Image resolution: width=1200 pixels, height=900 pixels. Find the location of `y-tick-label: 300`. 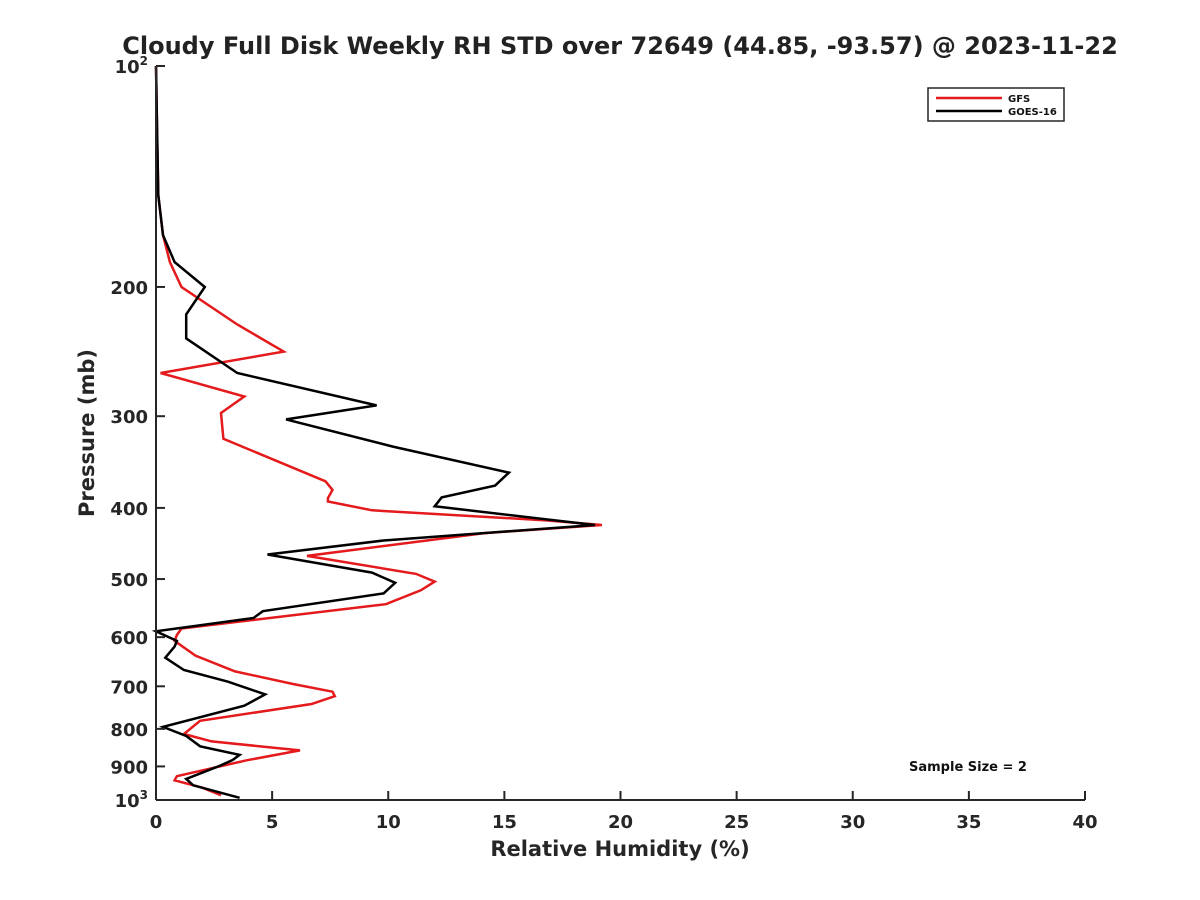

y-tick-label: 300 is located at coordinates (129, 417).